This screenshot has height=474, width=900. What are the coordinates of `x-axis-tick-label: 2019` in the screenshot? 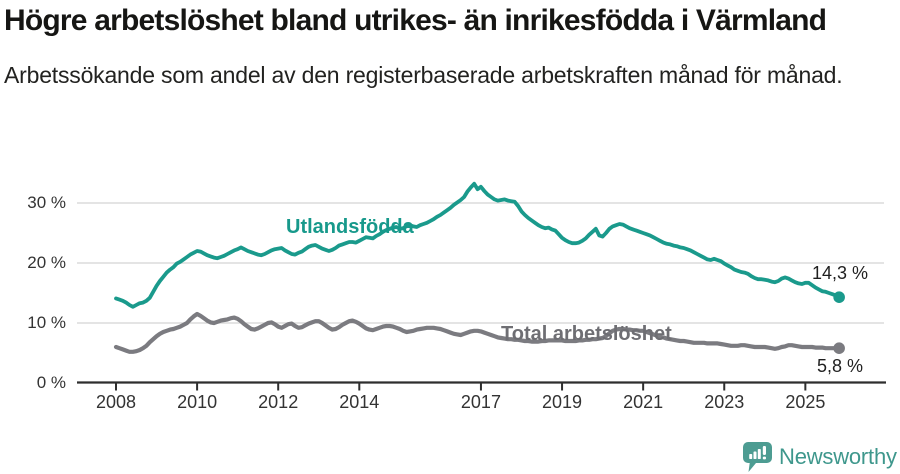 It's located at (562, 402).